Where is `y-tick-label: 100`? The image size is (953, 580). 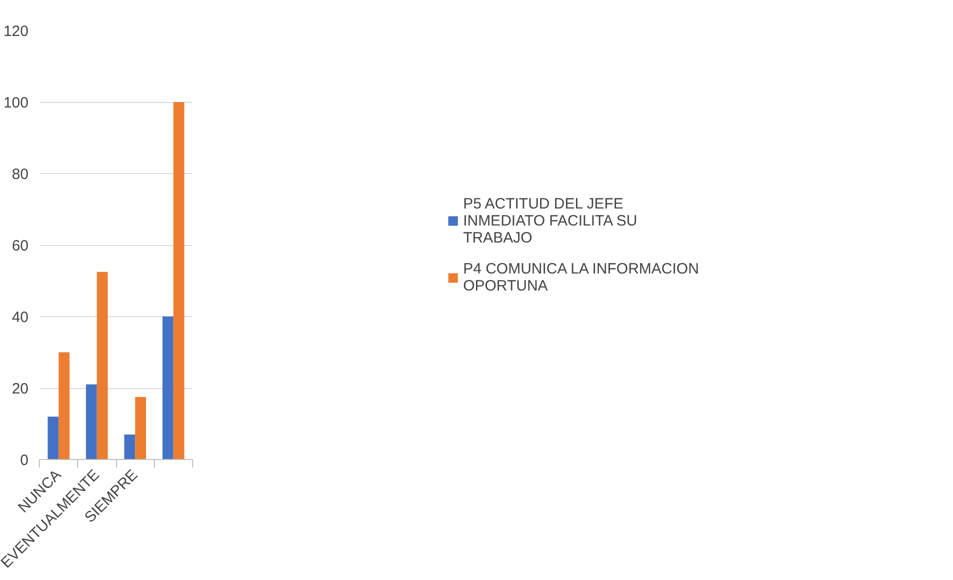 y-tick-label: 100 is located at coordinates (16, 103).